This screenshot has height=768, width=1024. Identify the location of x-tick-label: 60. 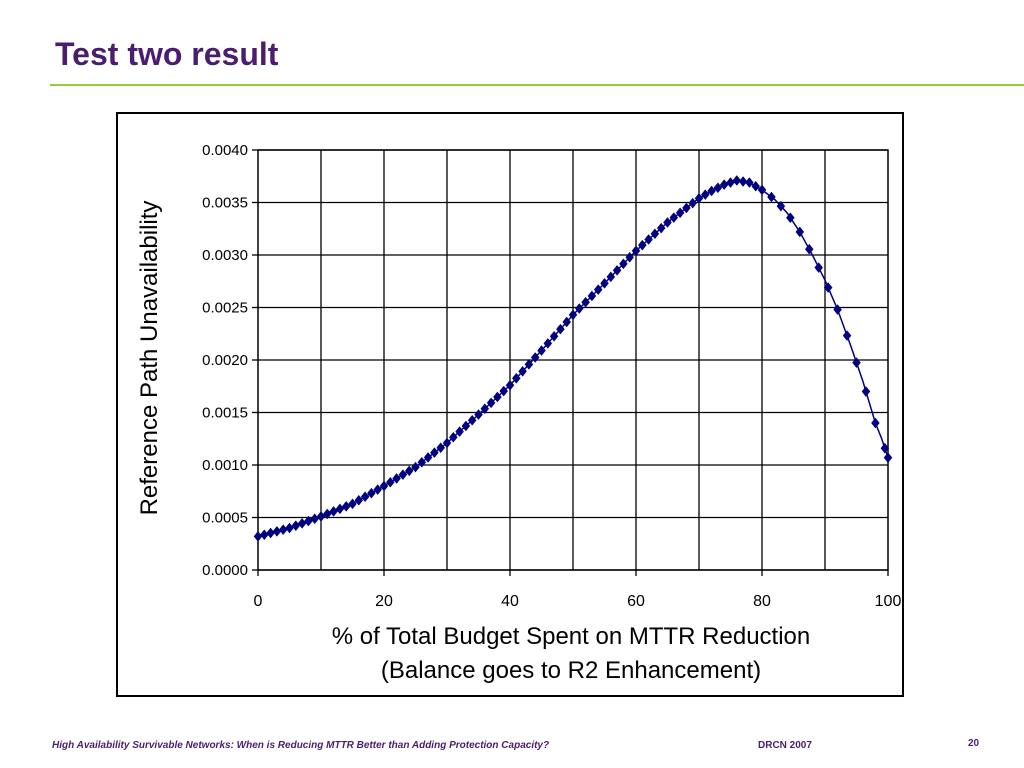
(636, 601).